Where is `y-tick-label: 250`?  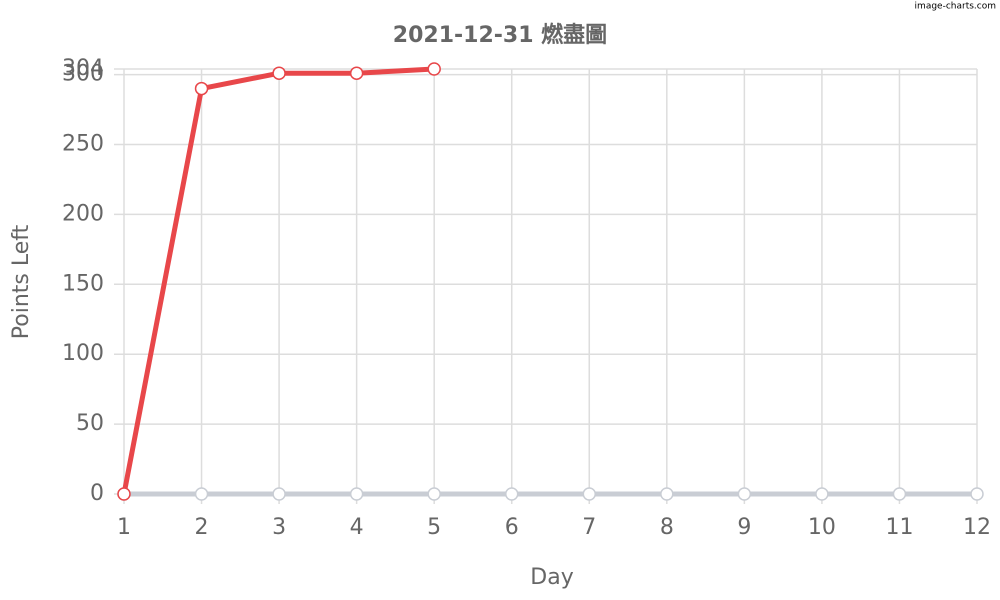 y-tick-label: 250 is located at coordinates (83, 143).